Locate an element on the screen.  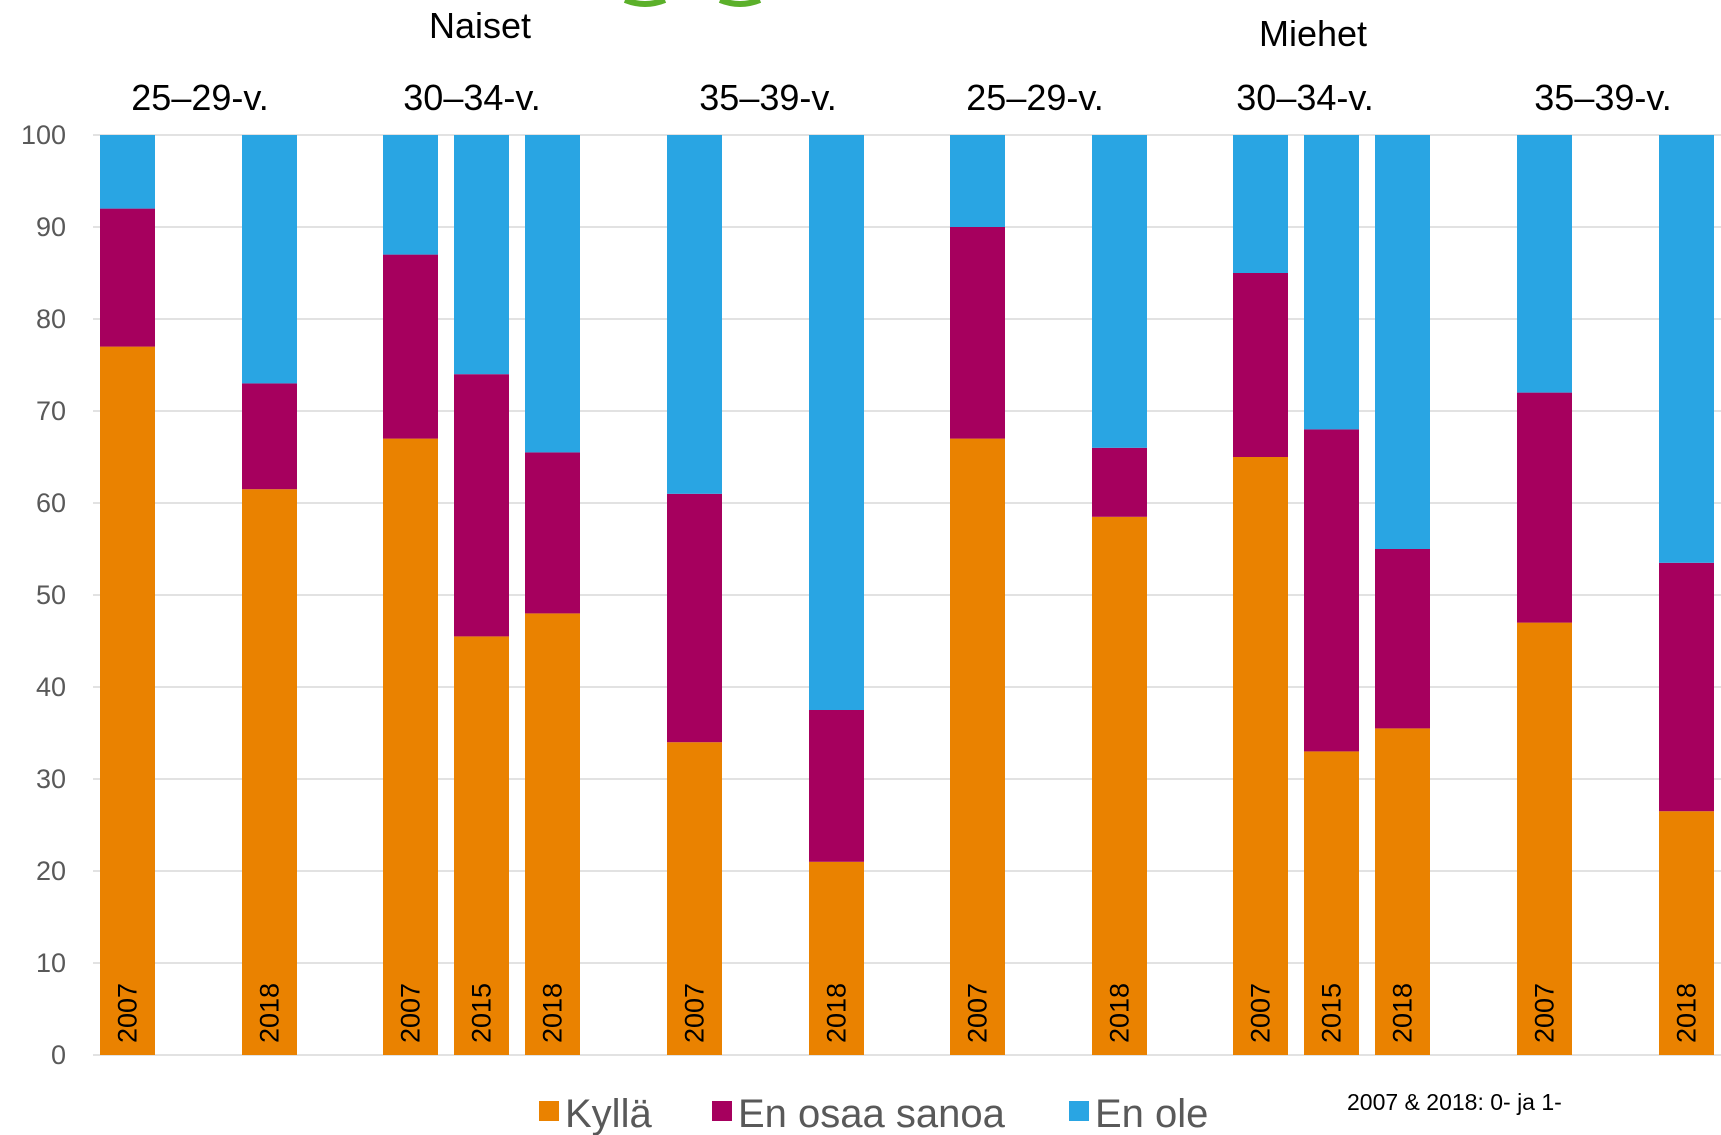
header-decoration is located at coordinates (692, 3).